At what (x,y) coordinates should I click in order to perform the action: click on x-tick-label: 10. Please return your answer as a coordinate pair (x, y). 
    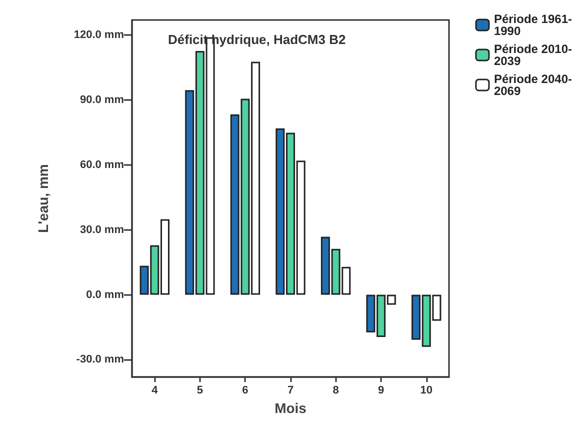
    Looking at the image, I should click on (426, 390).